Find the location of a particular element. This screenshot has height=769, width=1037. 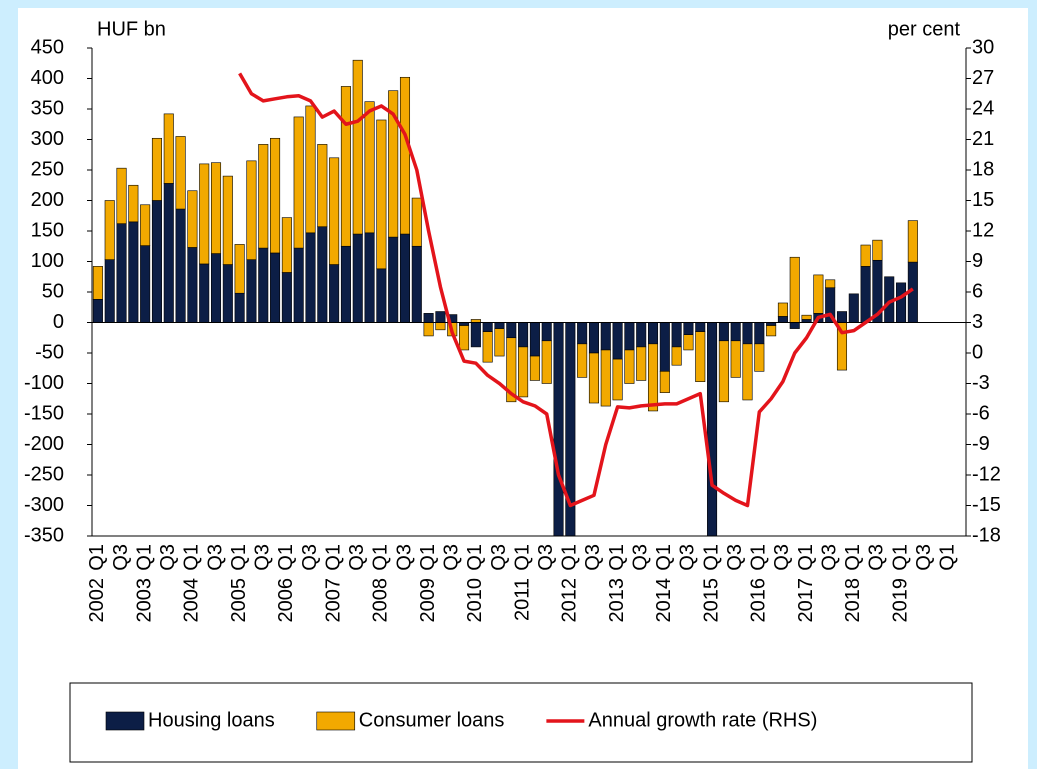

y2-tick-label: 30 is located at coordinates (983, 47).